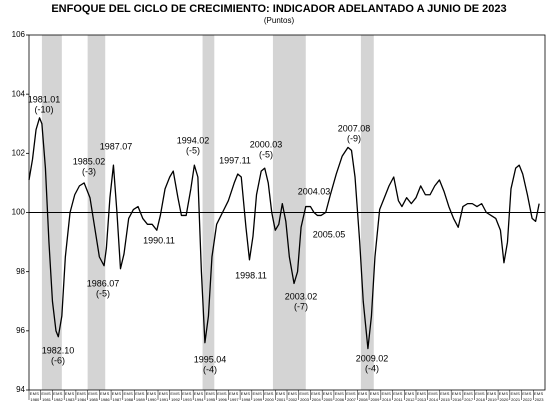  What do you see at coordinates (528, 399) in the screenshot?
I see `x-tick-label: 2022` at bounding box center [528, 399].